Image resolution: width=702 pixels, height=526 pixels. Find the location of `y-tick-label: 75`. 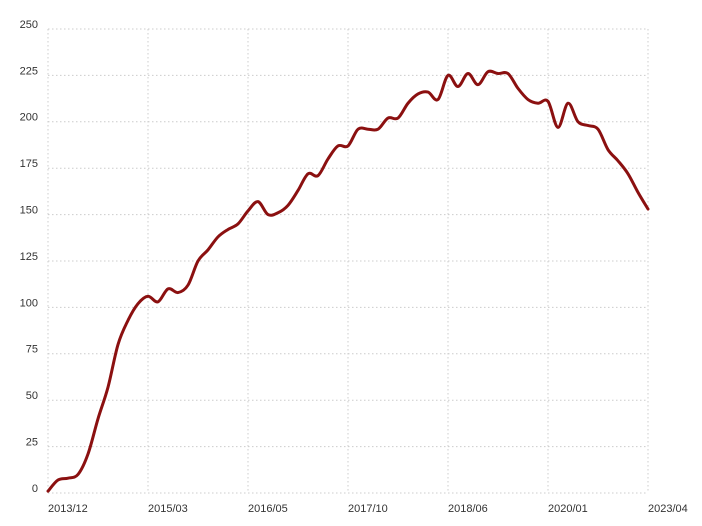

y-tick-label: 75 is located at coordinates (32, 350).